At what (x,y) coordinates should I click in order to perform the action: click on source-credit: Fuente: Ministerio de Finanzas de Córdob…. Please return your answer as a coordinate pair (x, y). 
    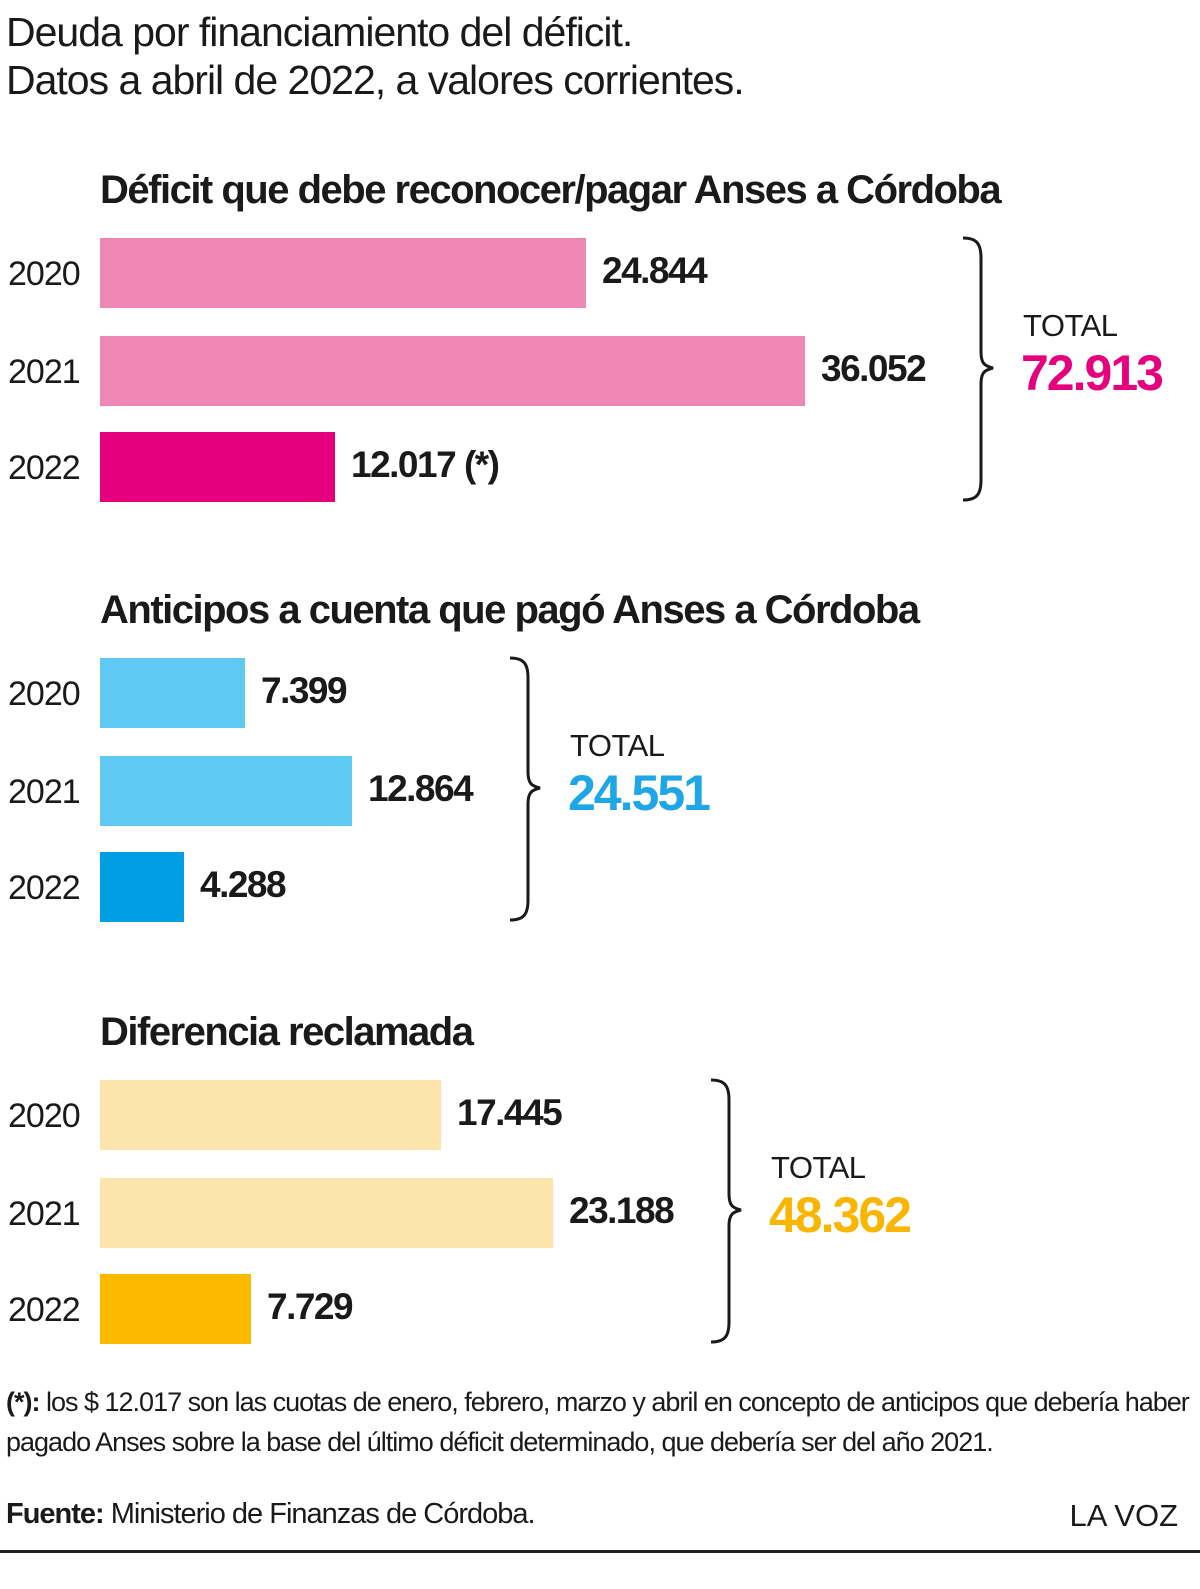
    Looking at the image, I should click on (271, 1514).